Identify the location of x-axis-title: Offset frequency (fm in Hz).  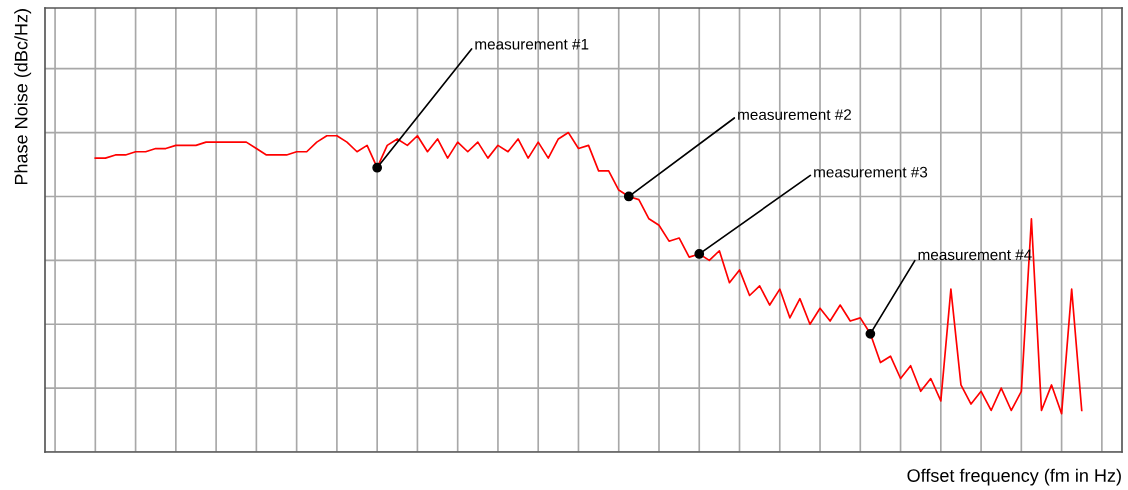
(1014, 477).